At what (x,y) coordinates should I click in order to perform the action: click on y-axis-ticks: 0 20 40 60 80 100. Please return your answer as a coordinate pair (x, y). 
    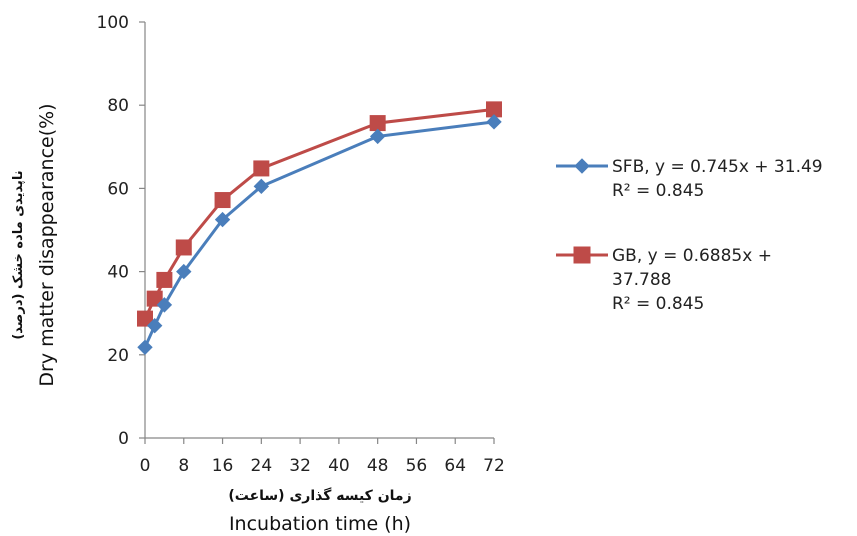
    Looking at the image, I should click on (121, 231).